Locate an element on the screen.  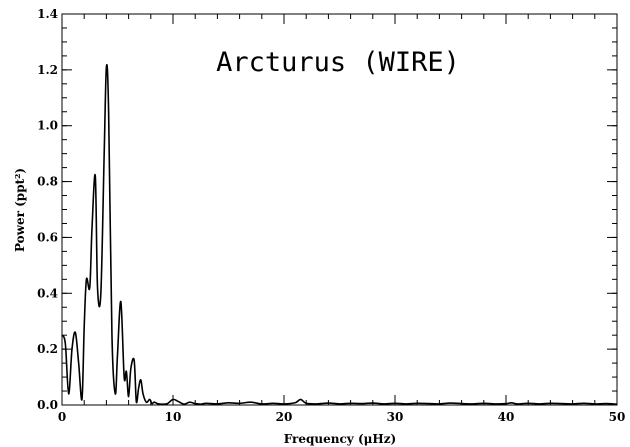
x-tick-label: 20 is located at coordinates (284, 417).